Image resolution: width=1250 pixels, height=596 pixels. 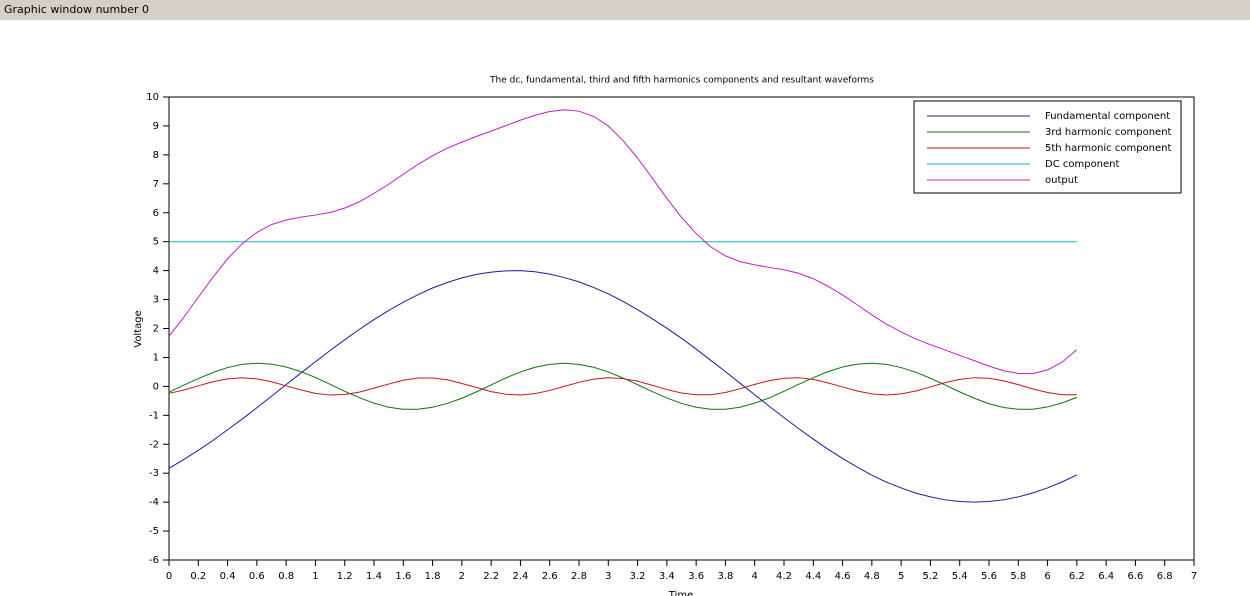 I want to click on x-tick-label: 2.8, so click(x=579, y=576).